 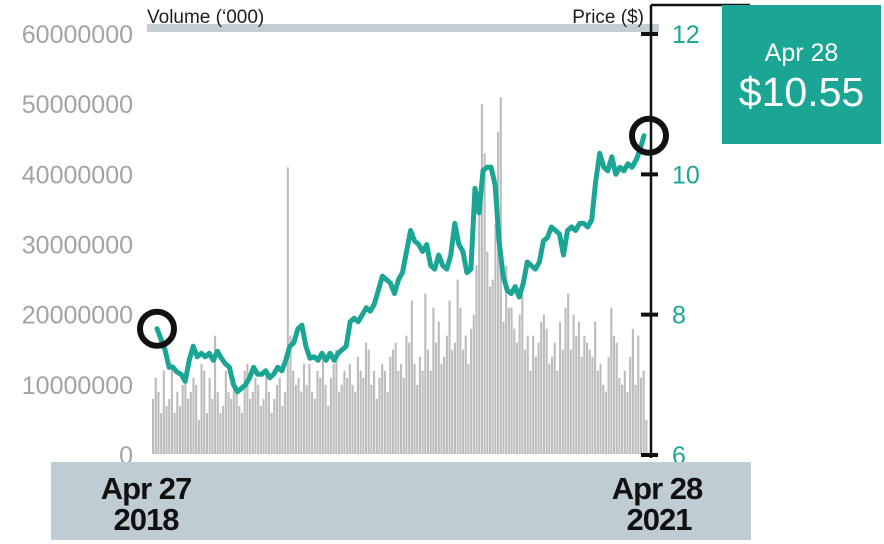 What do you see at coordinates (801, 92) in the screenshot?
I see `callout-price: $10.55` at bounding box center [801, 92].